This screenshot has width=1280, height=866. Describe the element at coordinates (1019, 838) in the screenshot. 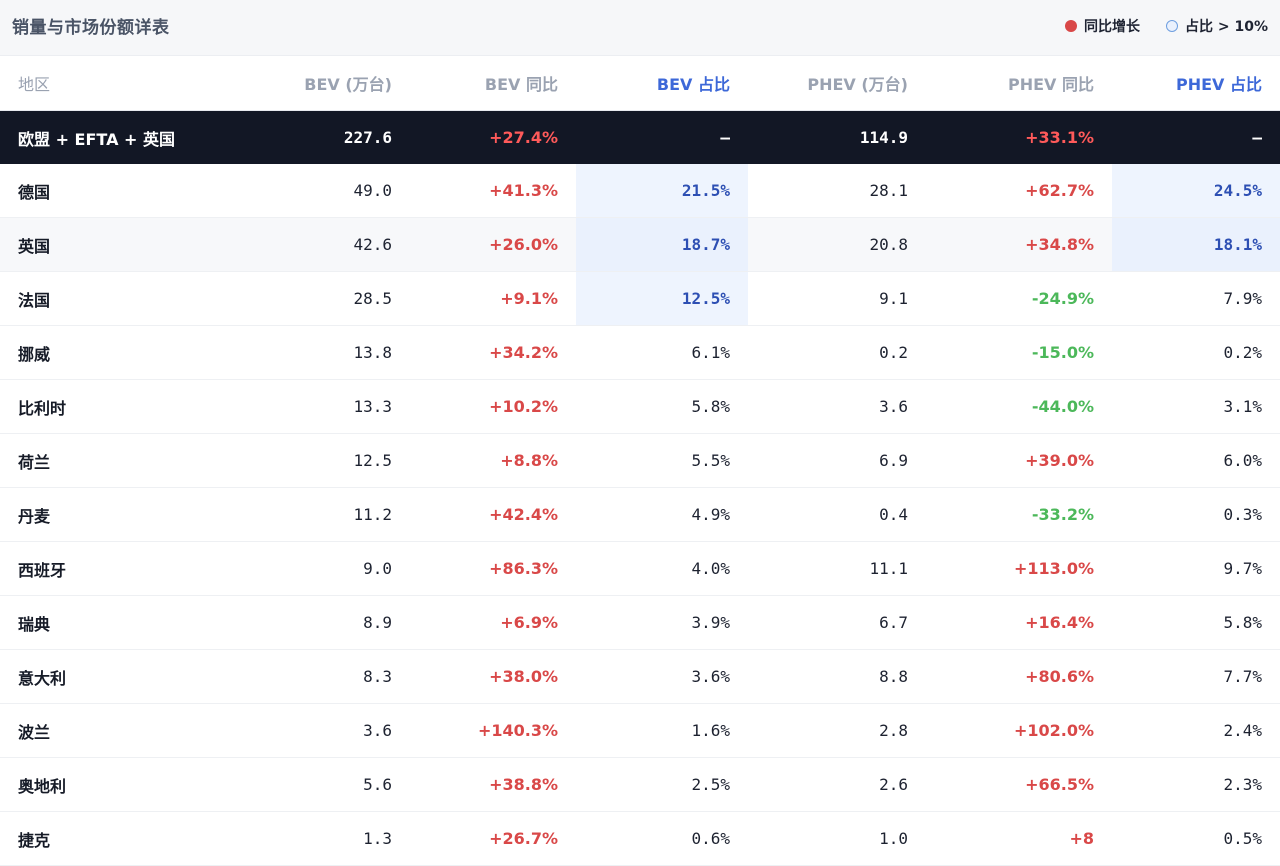

I see `cell-phev-yoy: +8` at that location.